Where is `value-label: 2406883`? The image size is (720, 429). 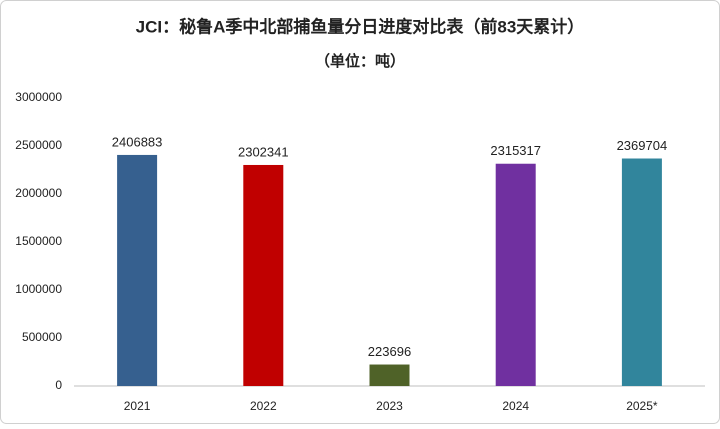 value-label: 2406883 is located at coordinates (137, 141).